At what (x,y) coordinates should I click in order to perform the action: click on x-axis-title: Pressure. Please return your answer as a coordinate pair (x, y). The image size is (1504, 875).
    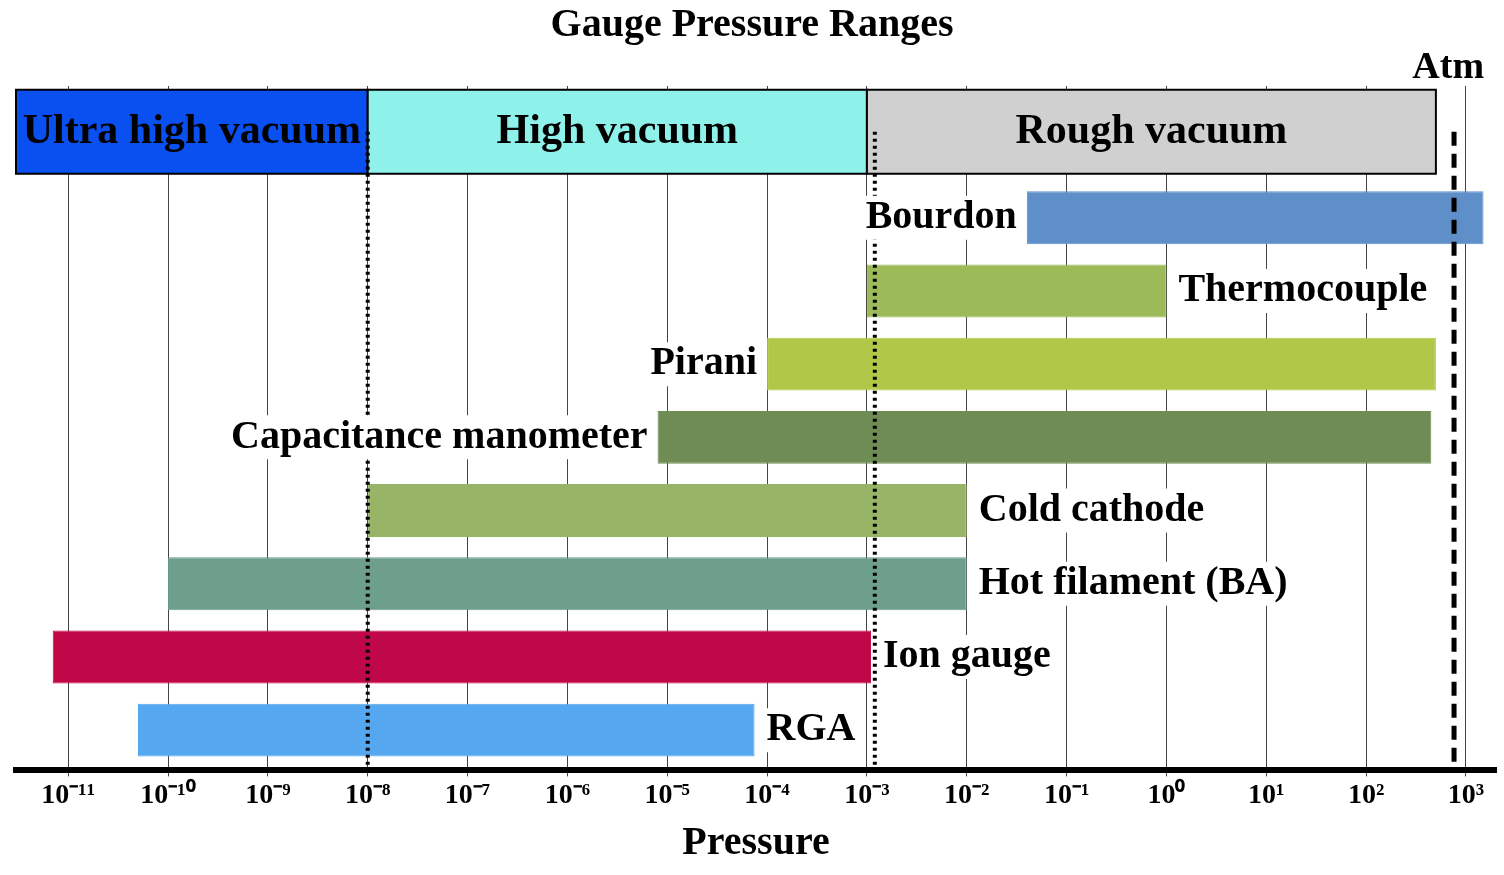
    Looking at the image, I should click on (756, 841).